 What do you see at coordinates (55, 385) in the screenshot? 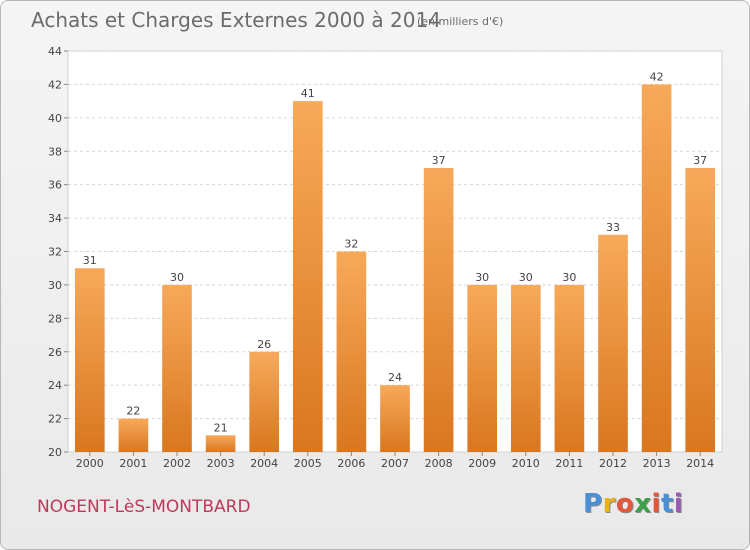
I see `y-tick-label: 24` at bounding box center [55, 385].